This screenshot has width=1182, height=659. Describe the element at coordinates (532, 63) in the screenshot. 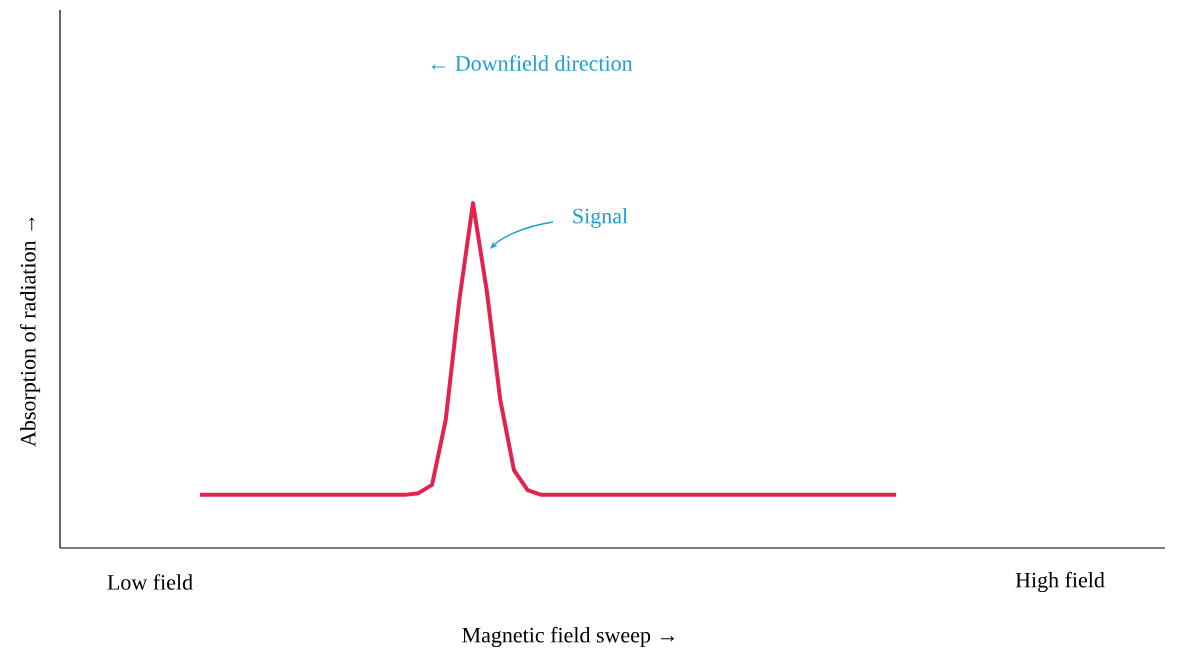

I see `text: ← Downfield direction` at that location.